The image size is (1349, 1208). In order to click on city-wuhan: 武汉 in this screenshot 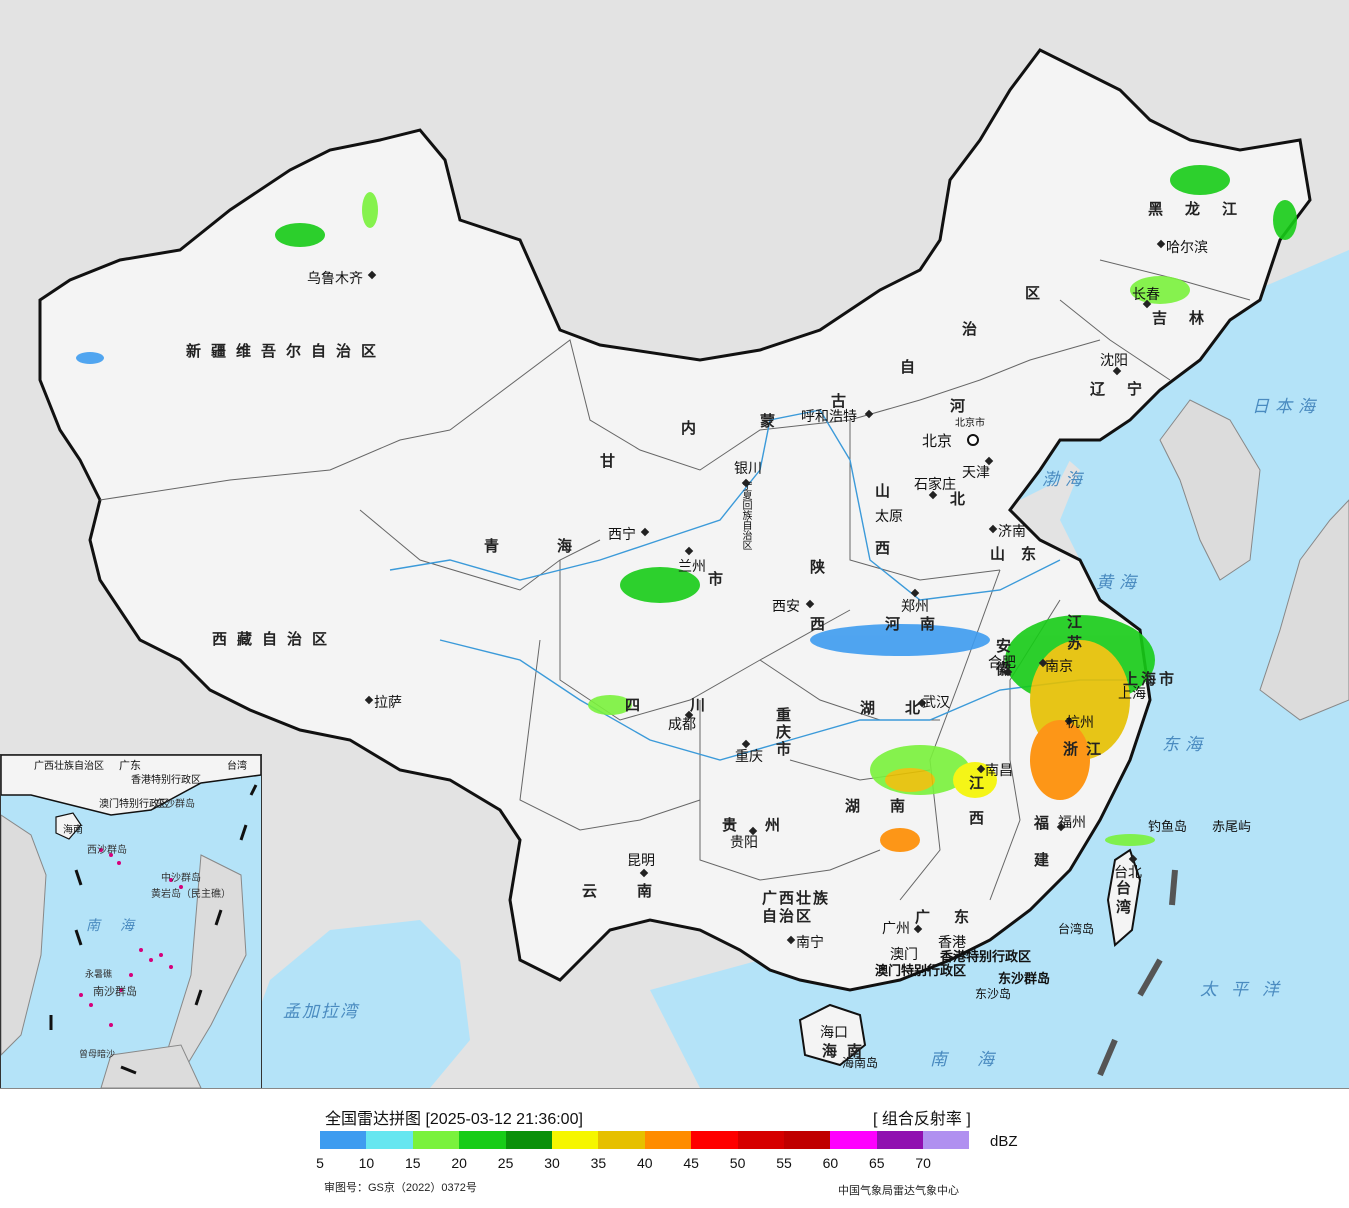, I will do `click(936, 702)`.